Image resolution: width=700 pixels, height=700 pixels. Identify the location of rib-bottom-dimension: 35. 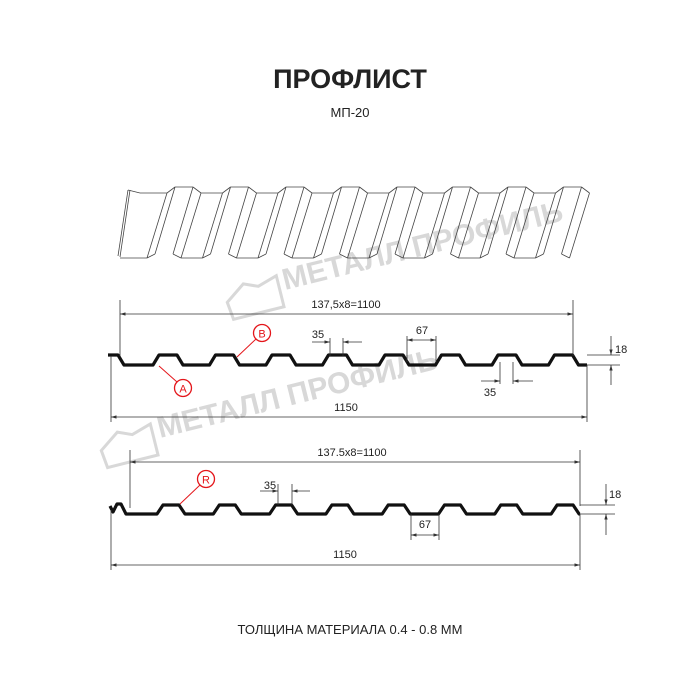
(490, 393).